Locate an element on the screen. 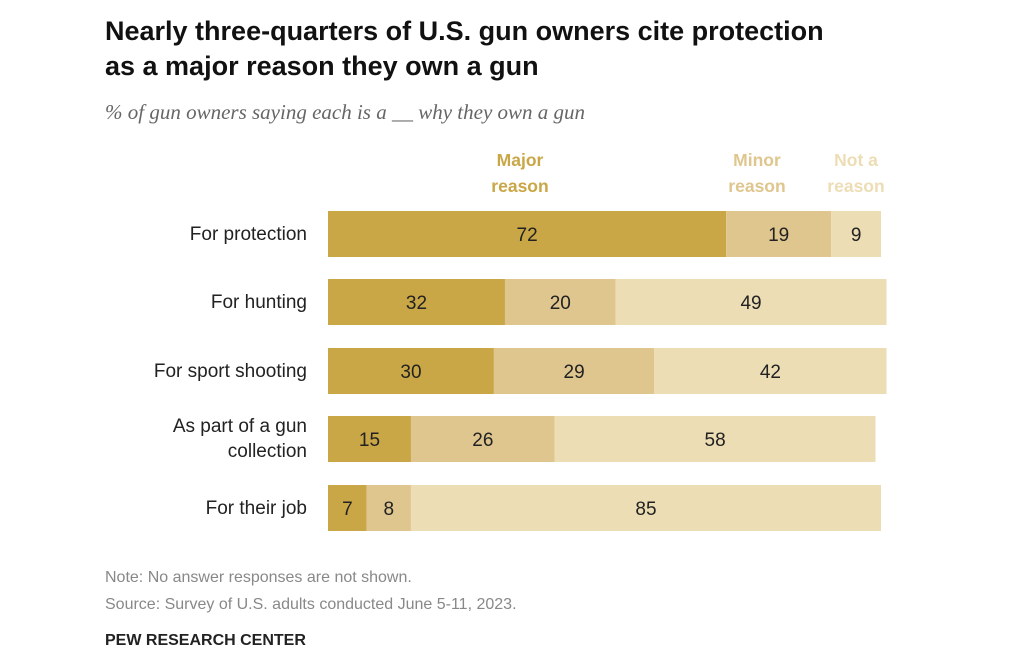  data-label: 72 is located at coordinates (527, 235).